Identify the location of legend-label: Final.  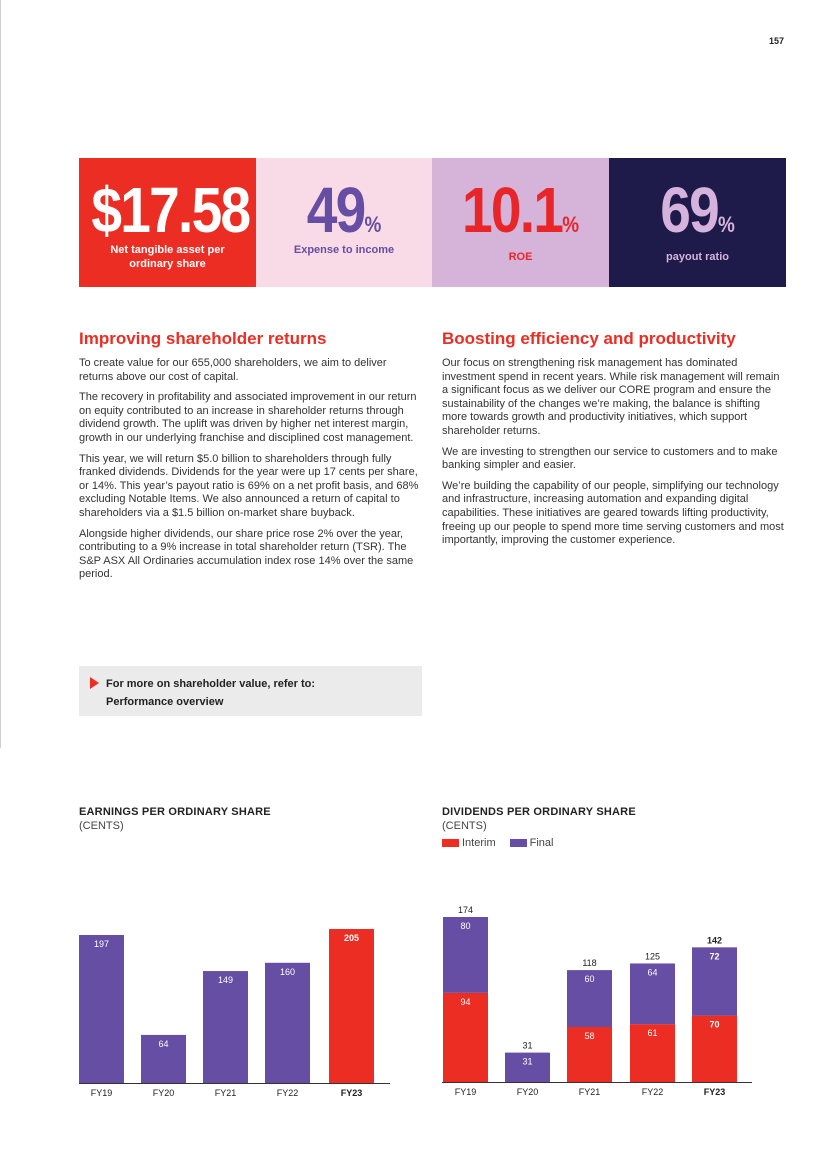
(541, 843).